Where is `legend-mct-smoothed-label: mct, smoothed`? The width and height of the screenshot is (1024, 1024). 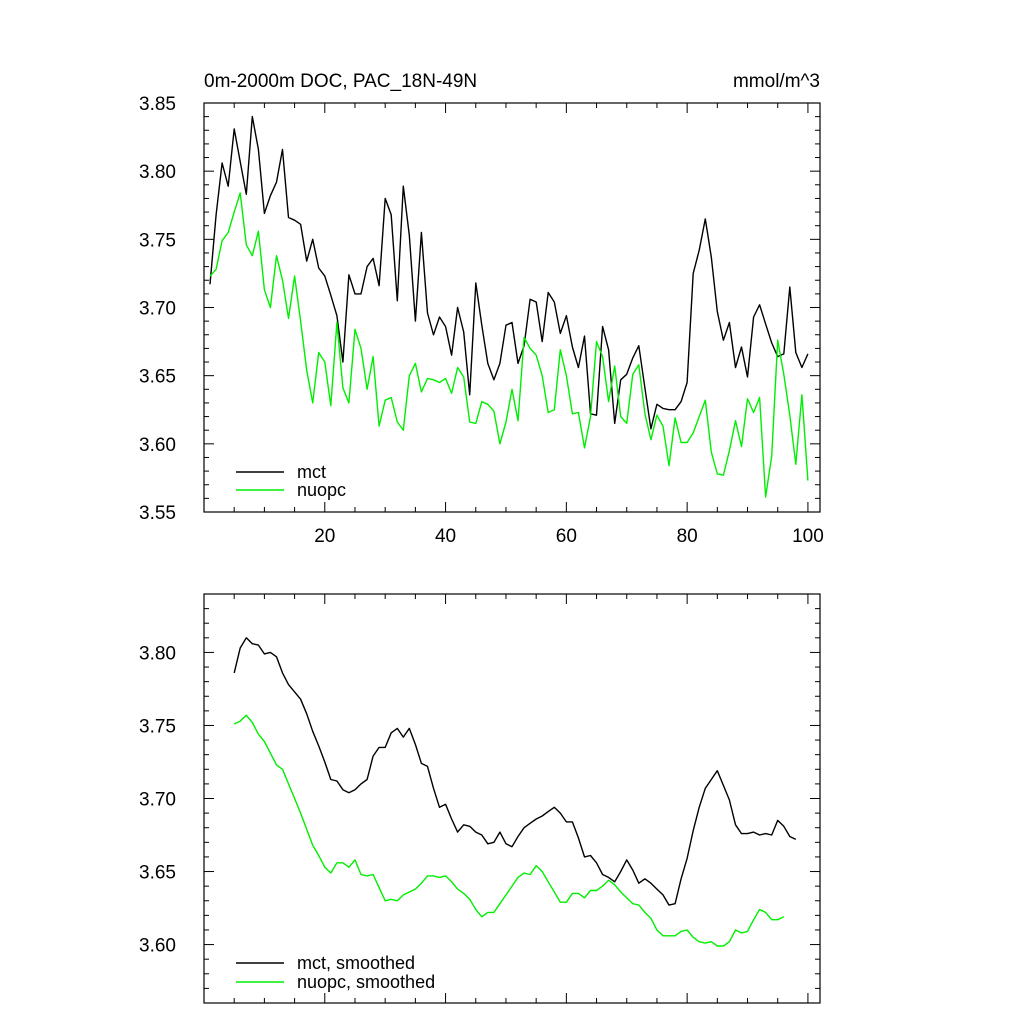 legend-mct-smoothed-label: mct, smoothed is located at coordinates (356, 963).